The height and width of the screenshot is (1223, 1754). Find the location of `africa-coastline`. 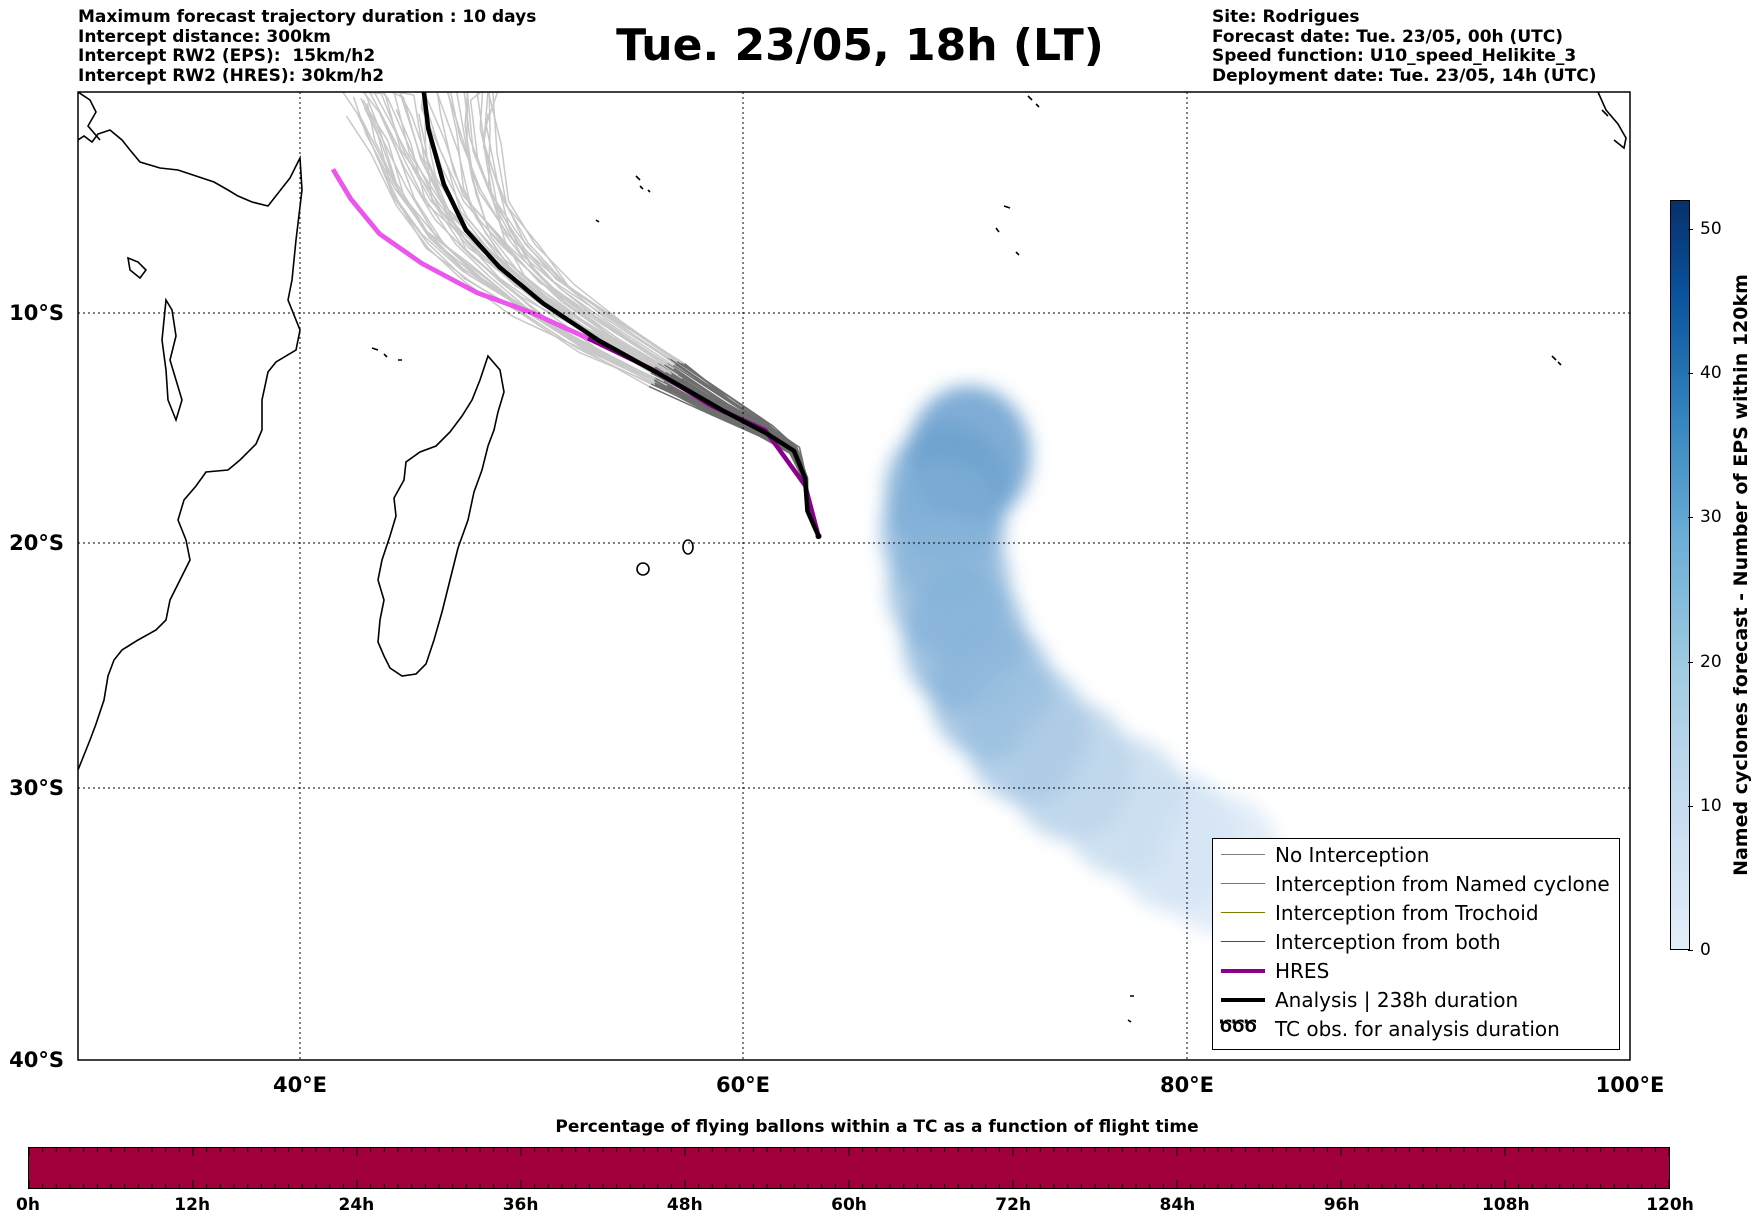

africa-coastline is located at coordinates (190, 450).